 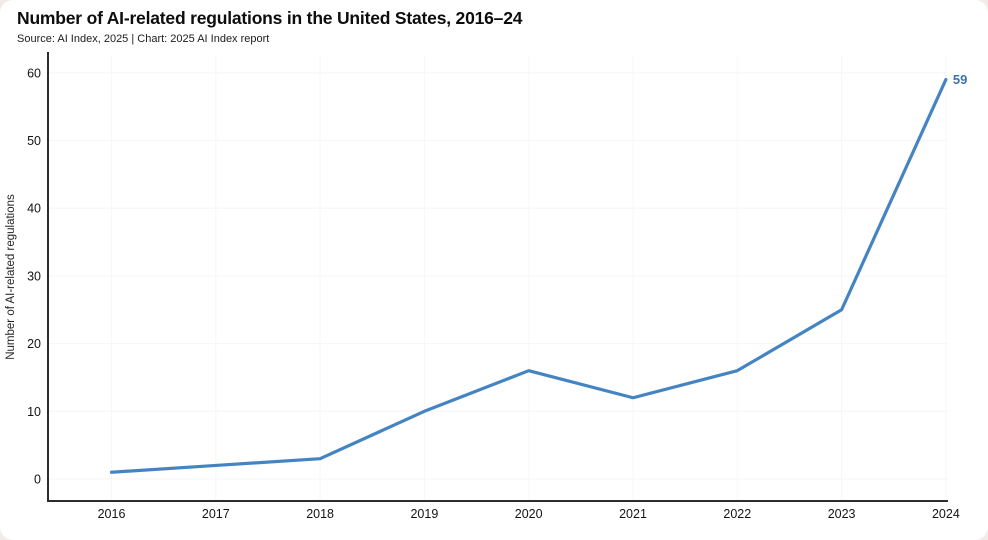 What do you see at coordinates (737, 514) in the screenshot?
I see `x-tick-label: 2022` at bounding box center [737, 514].